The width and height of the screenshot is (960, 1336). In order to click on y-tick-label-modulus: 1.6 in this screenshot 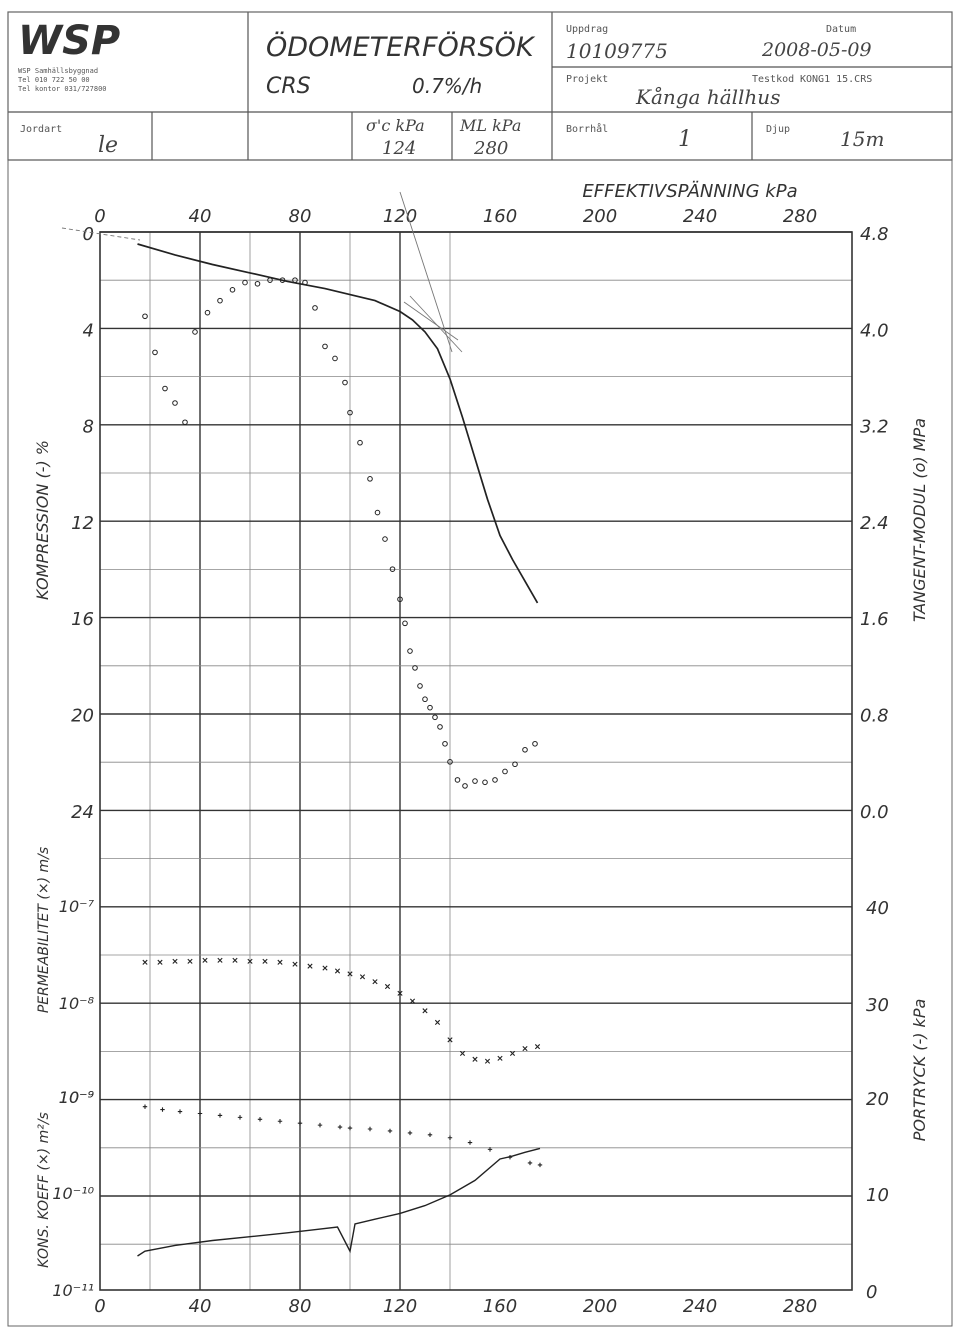, I will do `click(874, 619)`.